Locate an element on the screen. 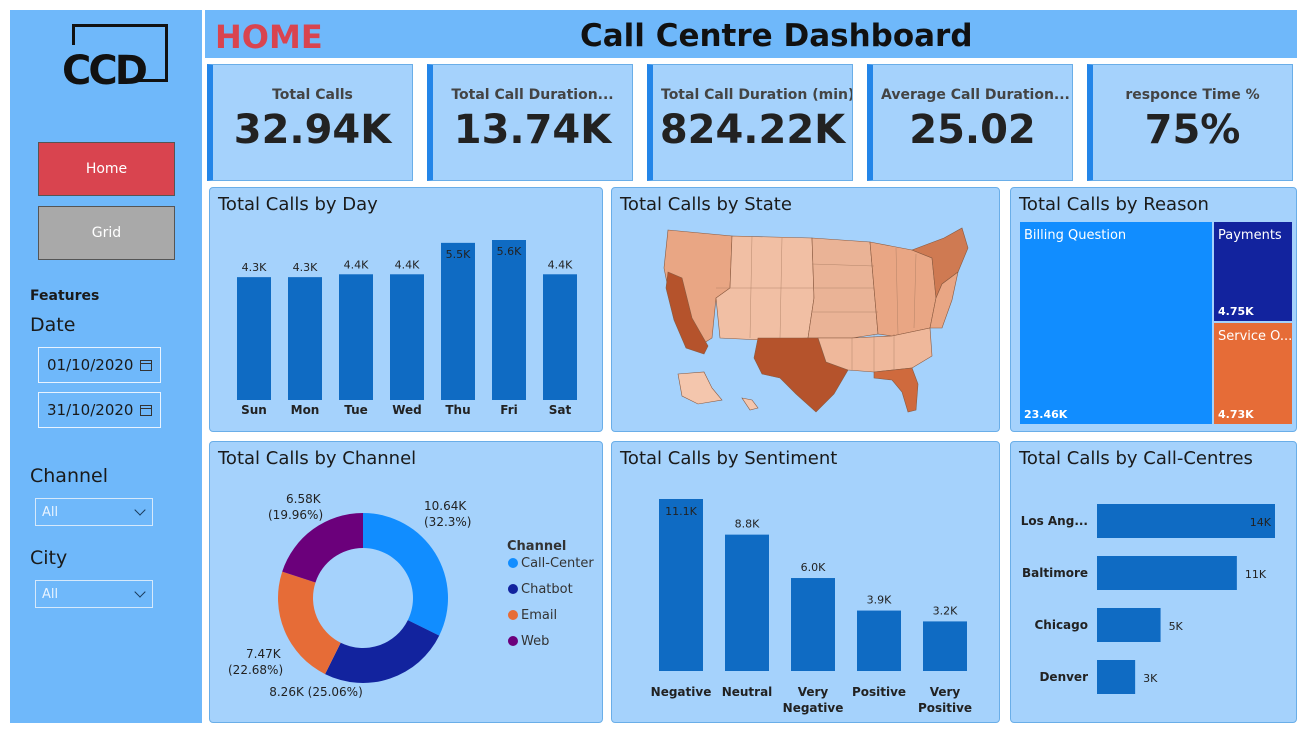 The image size is (1307, 733). day-category-label: Sun is located at coordinates (254, 410).